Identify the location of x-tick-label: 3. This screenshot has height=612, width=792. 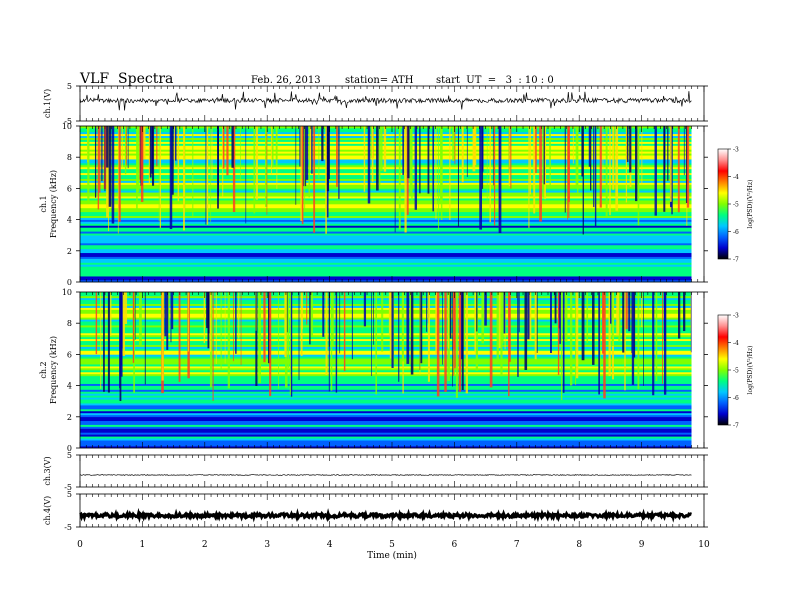
(267, 545).